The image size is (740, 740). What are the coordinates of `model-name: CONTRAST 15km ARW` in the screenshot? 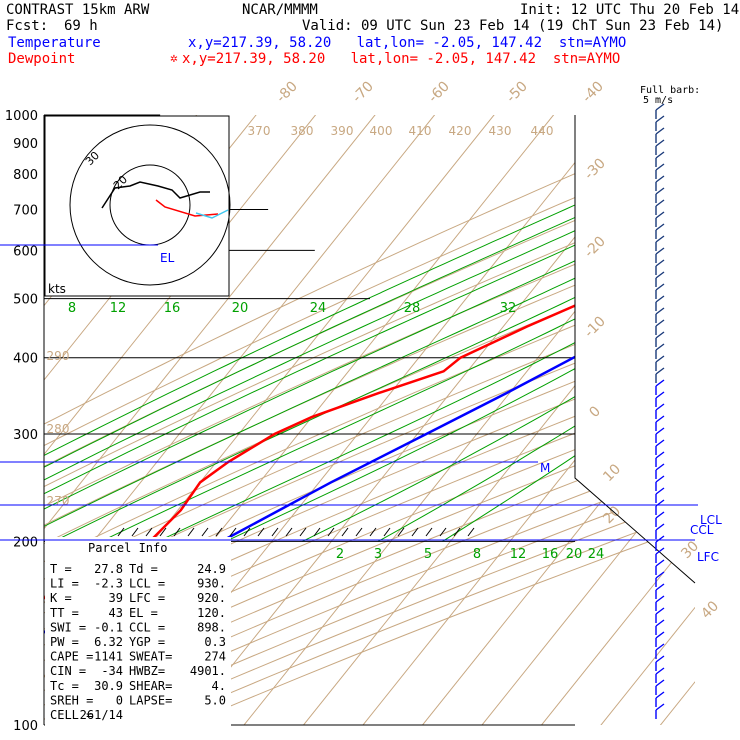 It's located at (78, 10).